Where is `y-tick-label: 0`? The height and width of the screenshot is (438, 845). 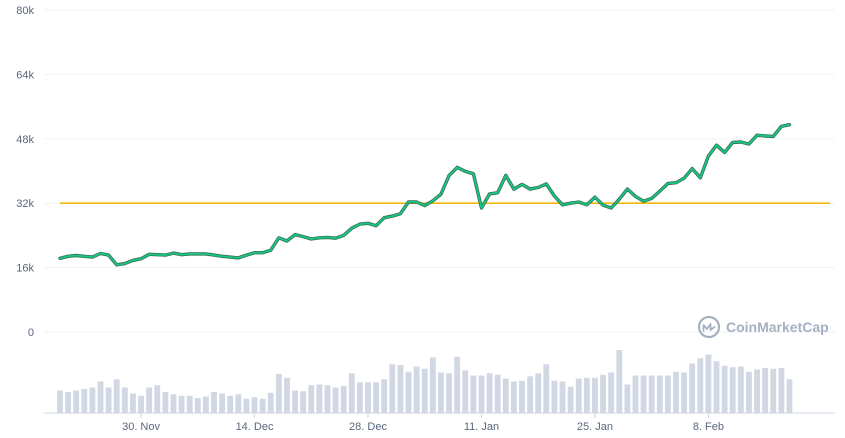
y-tick-label: 0 is located at coordinates (31, 333).